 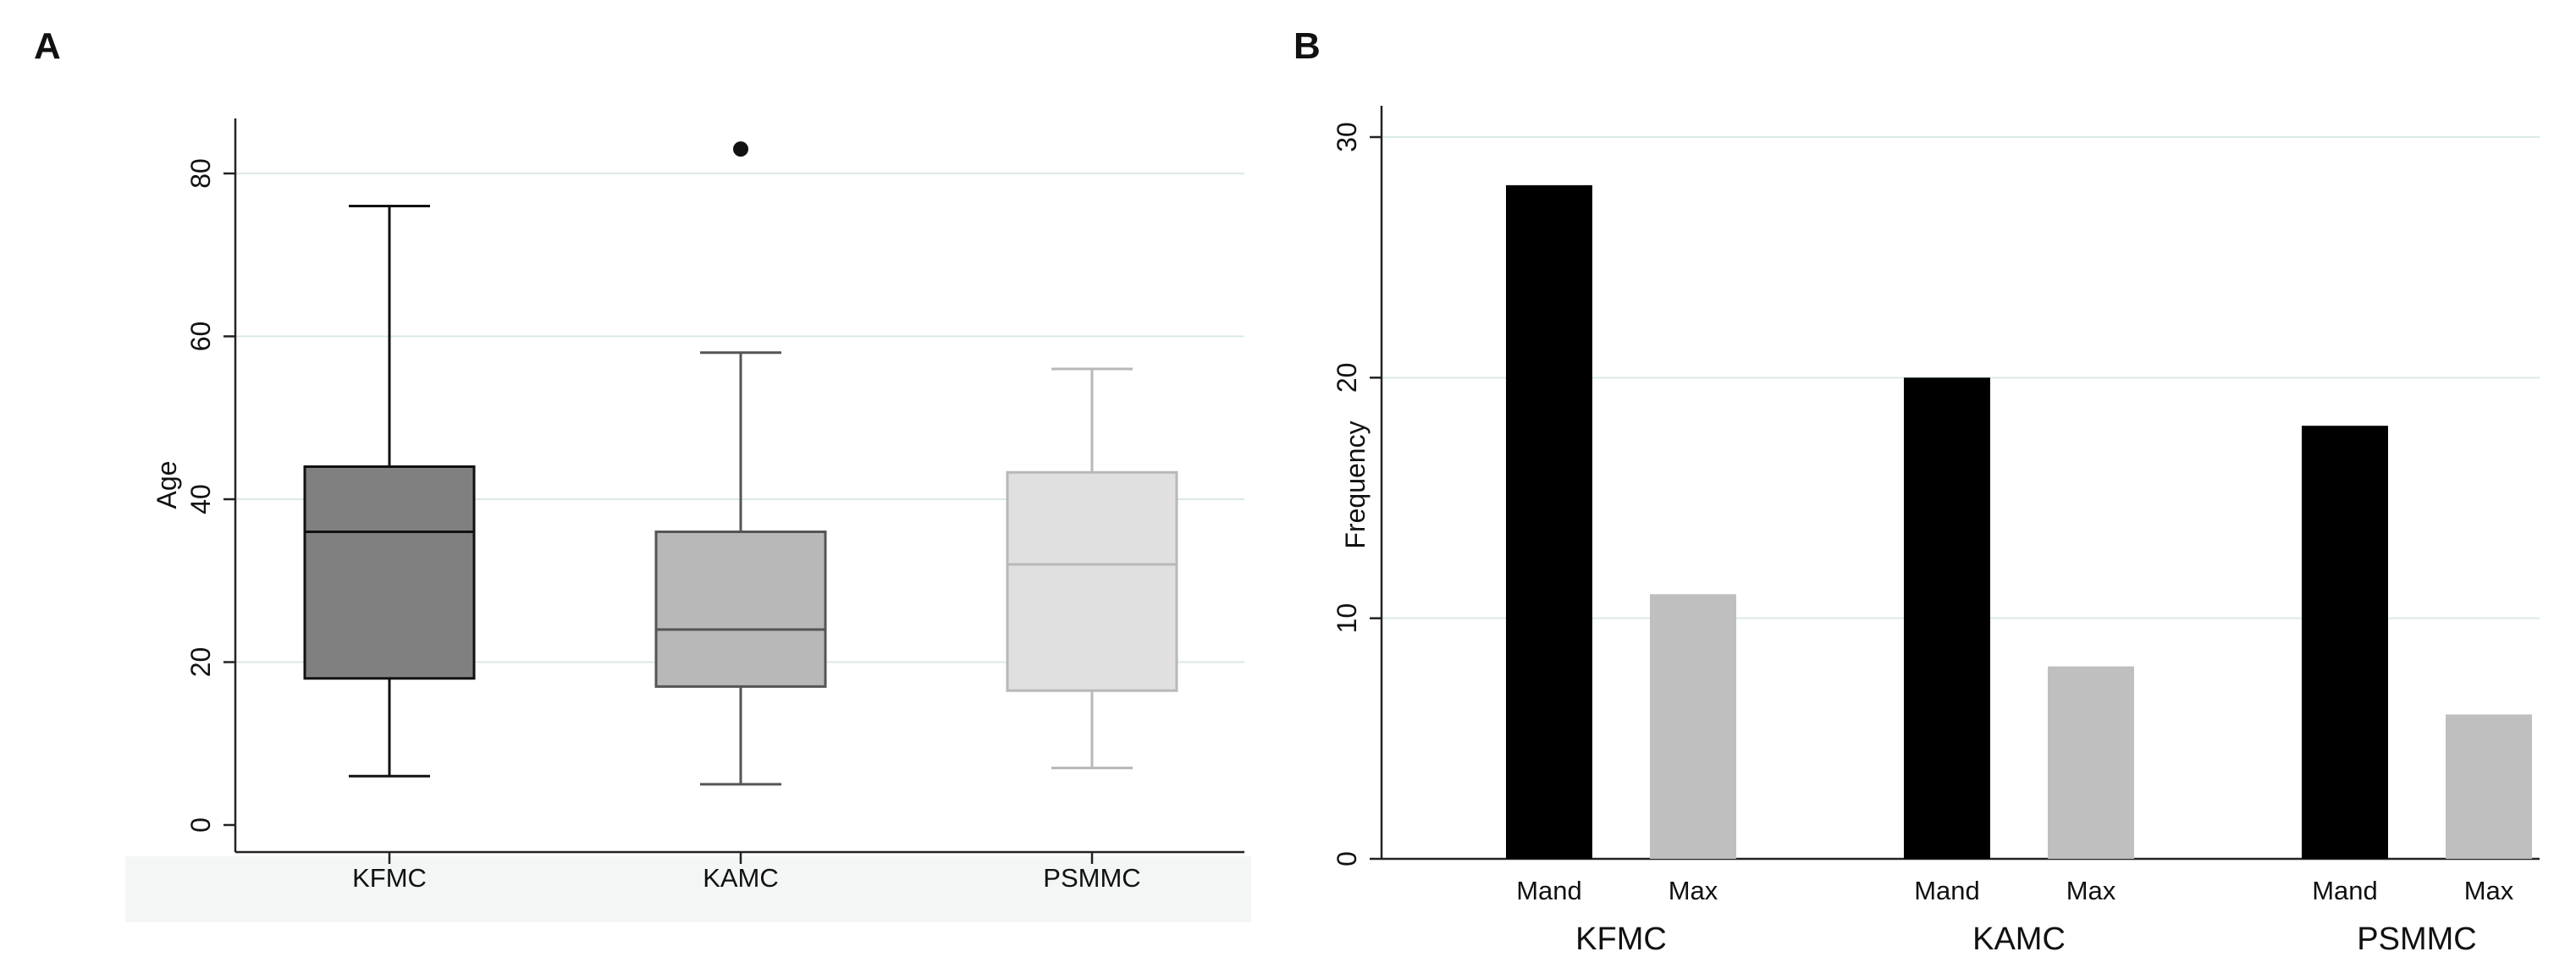 I want to click on plot-bottom-band, so click(x=688, y=889).